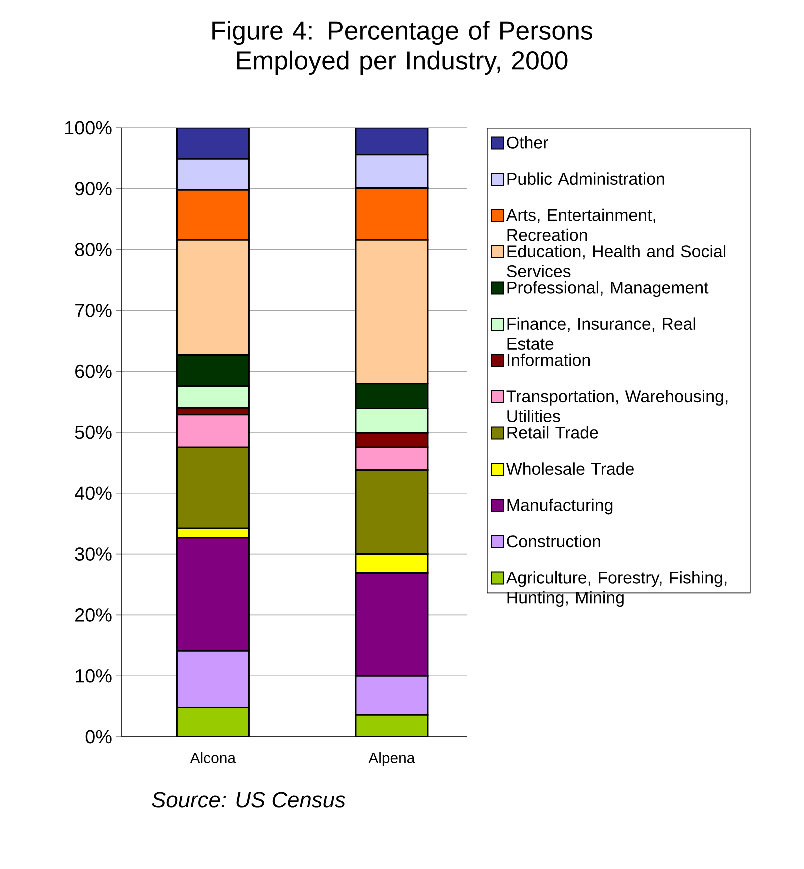  What do you see at coordinates (94, 676) in the screenshot?
I see `y-tick-label: 10%` at bounding box center [94, 676].